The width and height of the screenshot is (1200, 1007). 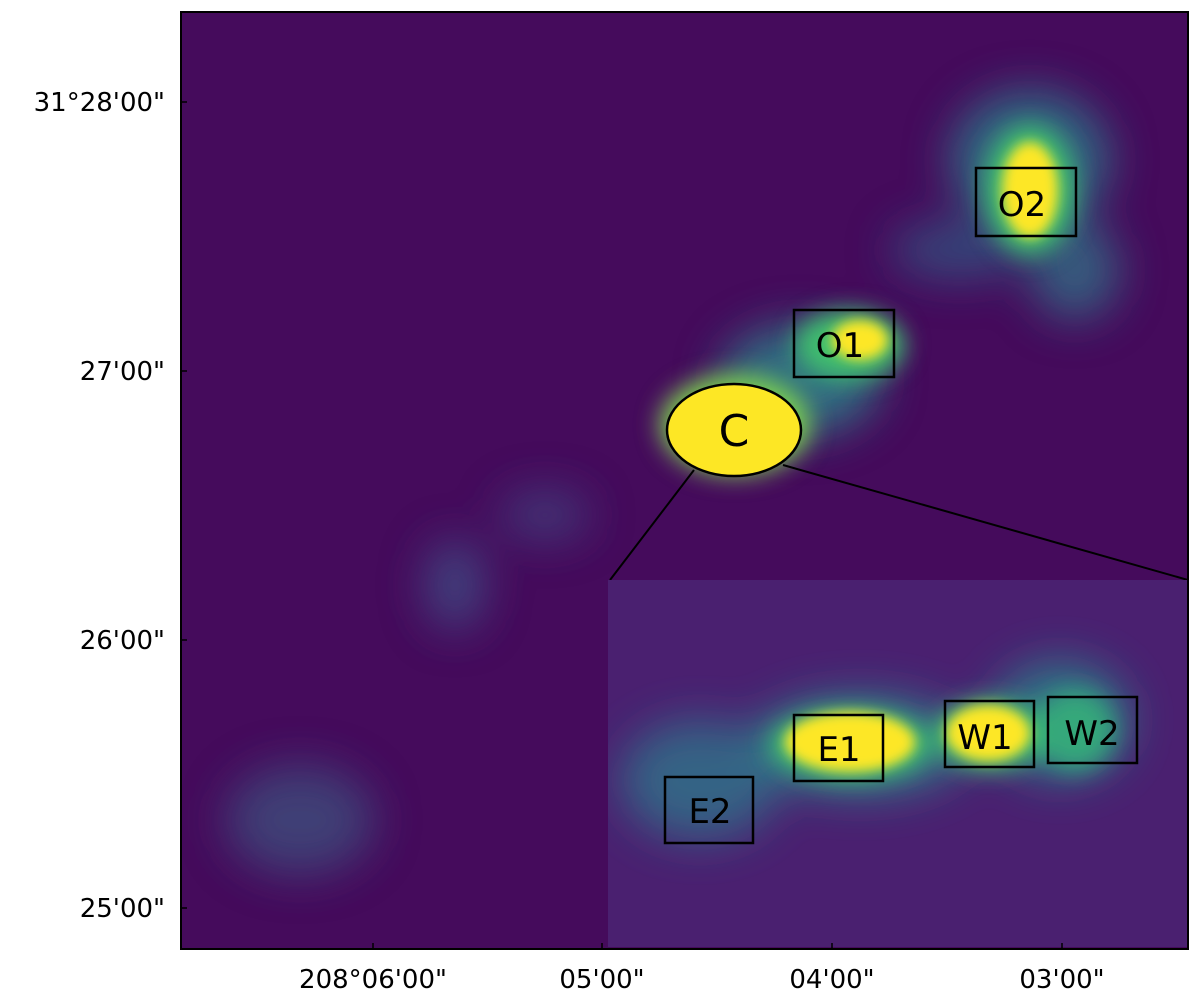 What do you see at coordinates (122, 909) in the screenshot?
I see `dec-tick-label: 25'00"` at bounding box center [122, 909].